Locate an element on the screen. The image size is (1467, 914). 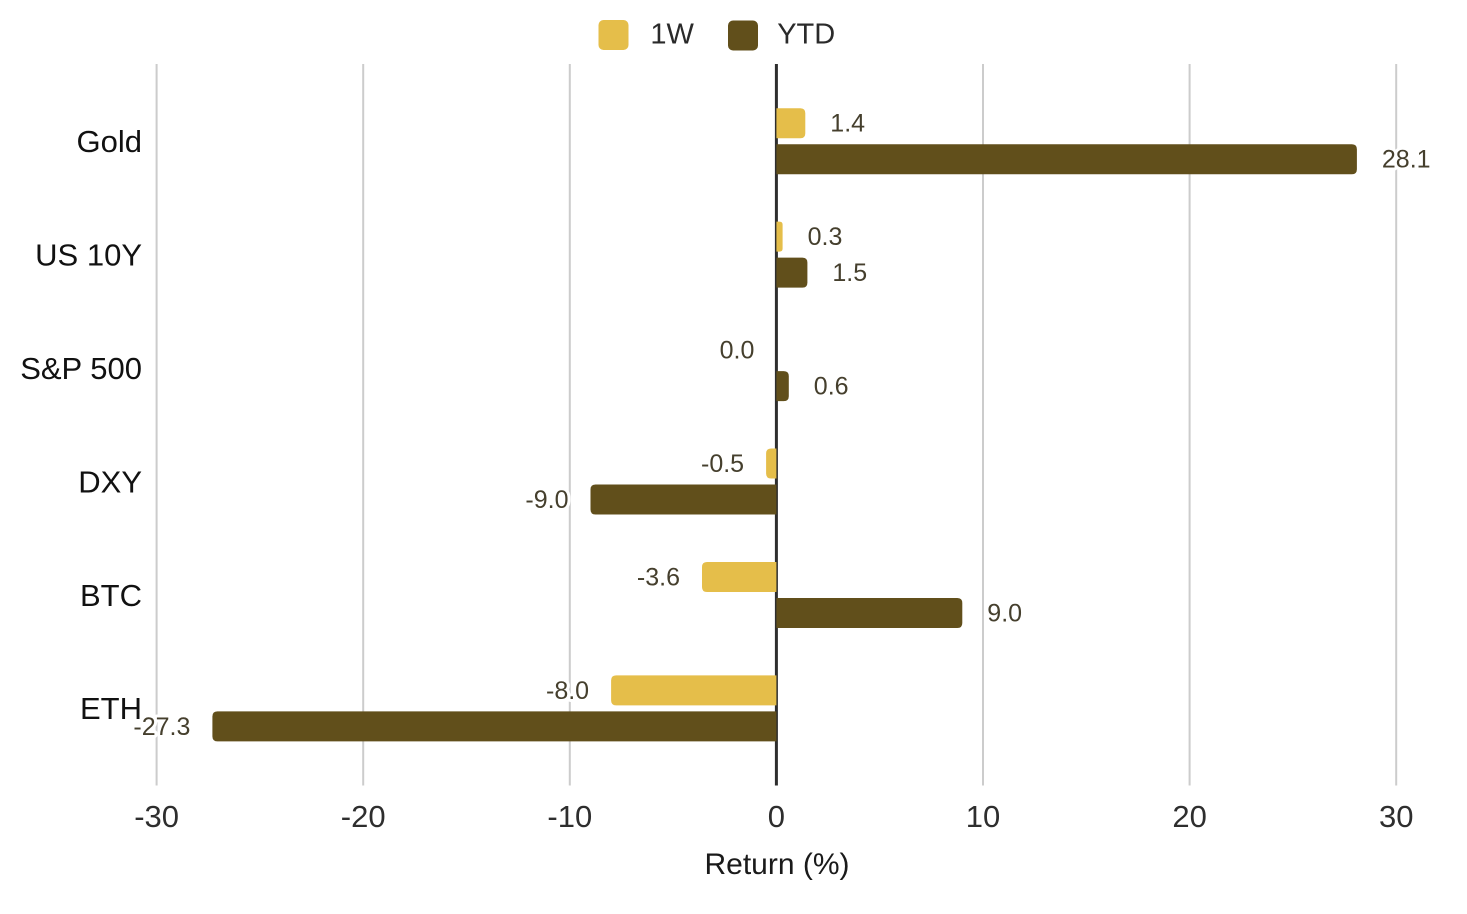
svg-text: 0 is located at coordinates (776, 816).